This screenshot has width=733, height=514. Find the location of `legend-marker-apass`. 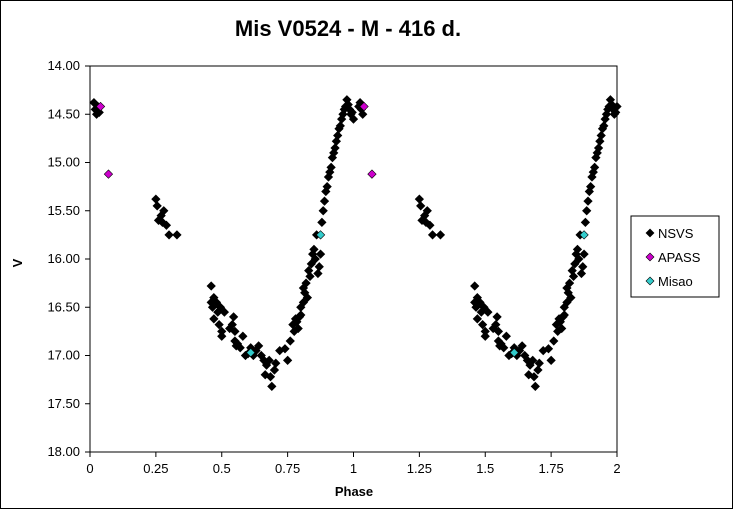

legend-marker-apass is located at coordinates (650, 257).